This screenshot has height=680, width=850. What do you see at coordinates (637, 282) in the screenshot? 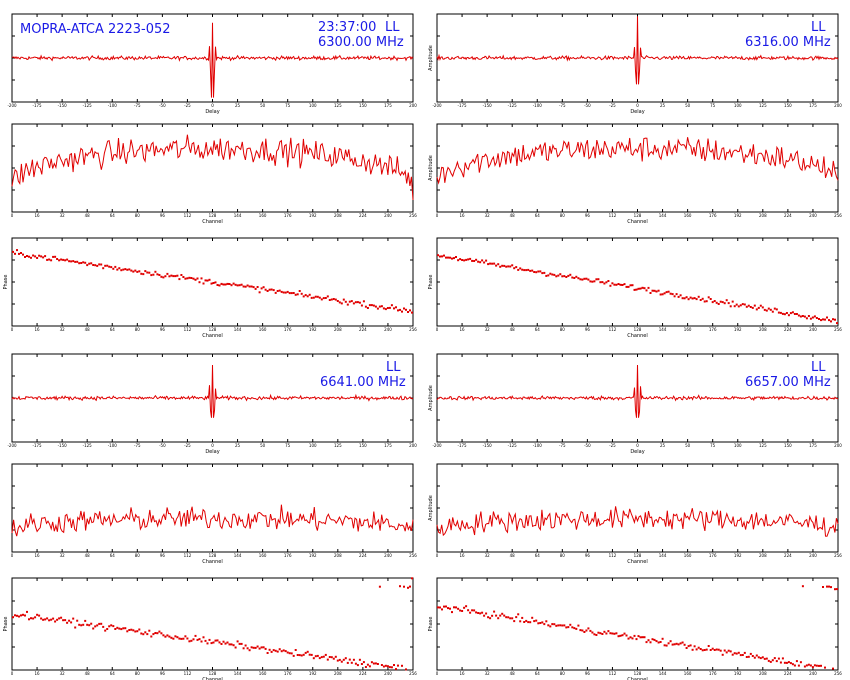
I see `panel-frame` at bounding box center [637, 282].